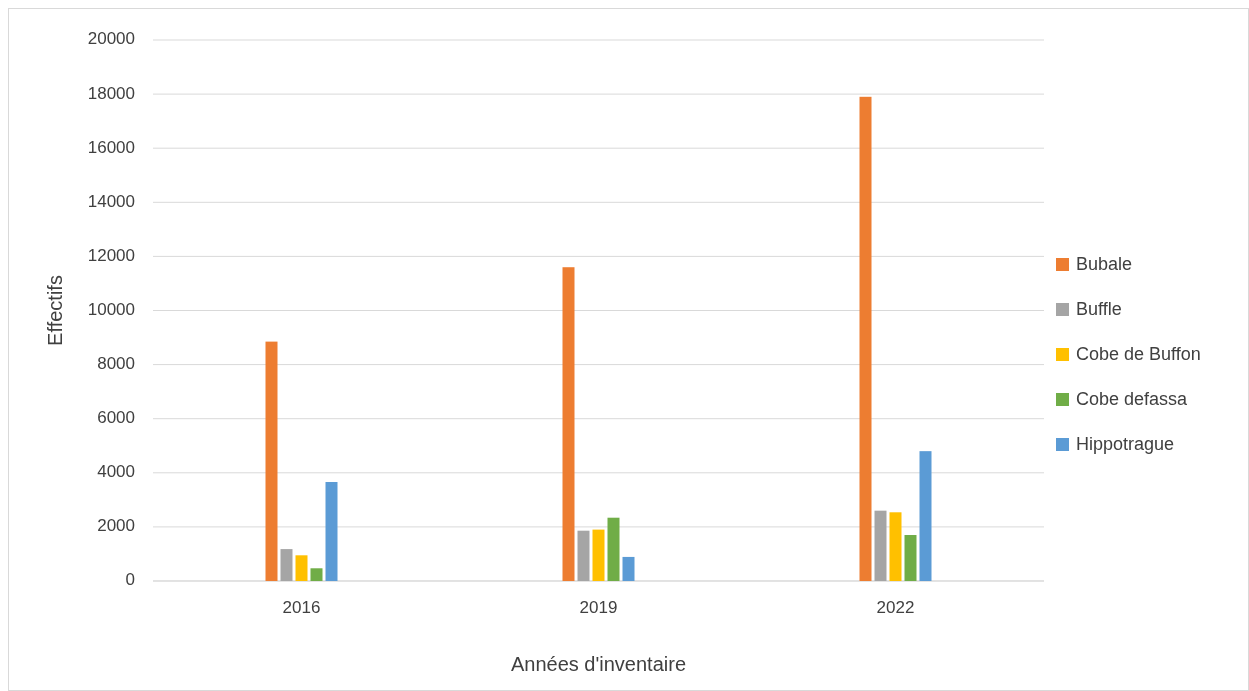 The height and width of the screenshot is (691, 1249). What do you see at coordinates (116, 526) in the screenshot?
I see `y-tick-label: 2000` at bounding box center [116, 526].